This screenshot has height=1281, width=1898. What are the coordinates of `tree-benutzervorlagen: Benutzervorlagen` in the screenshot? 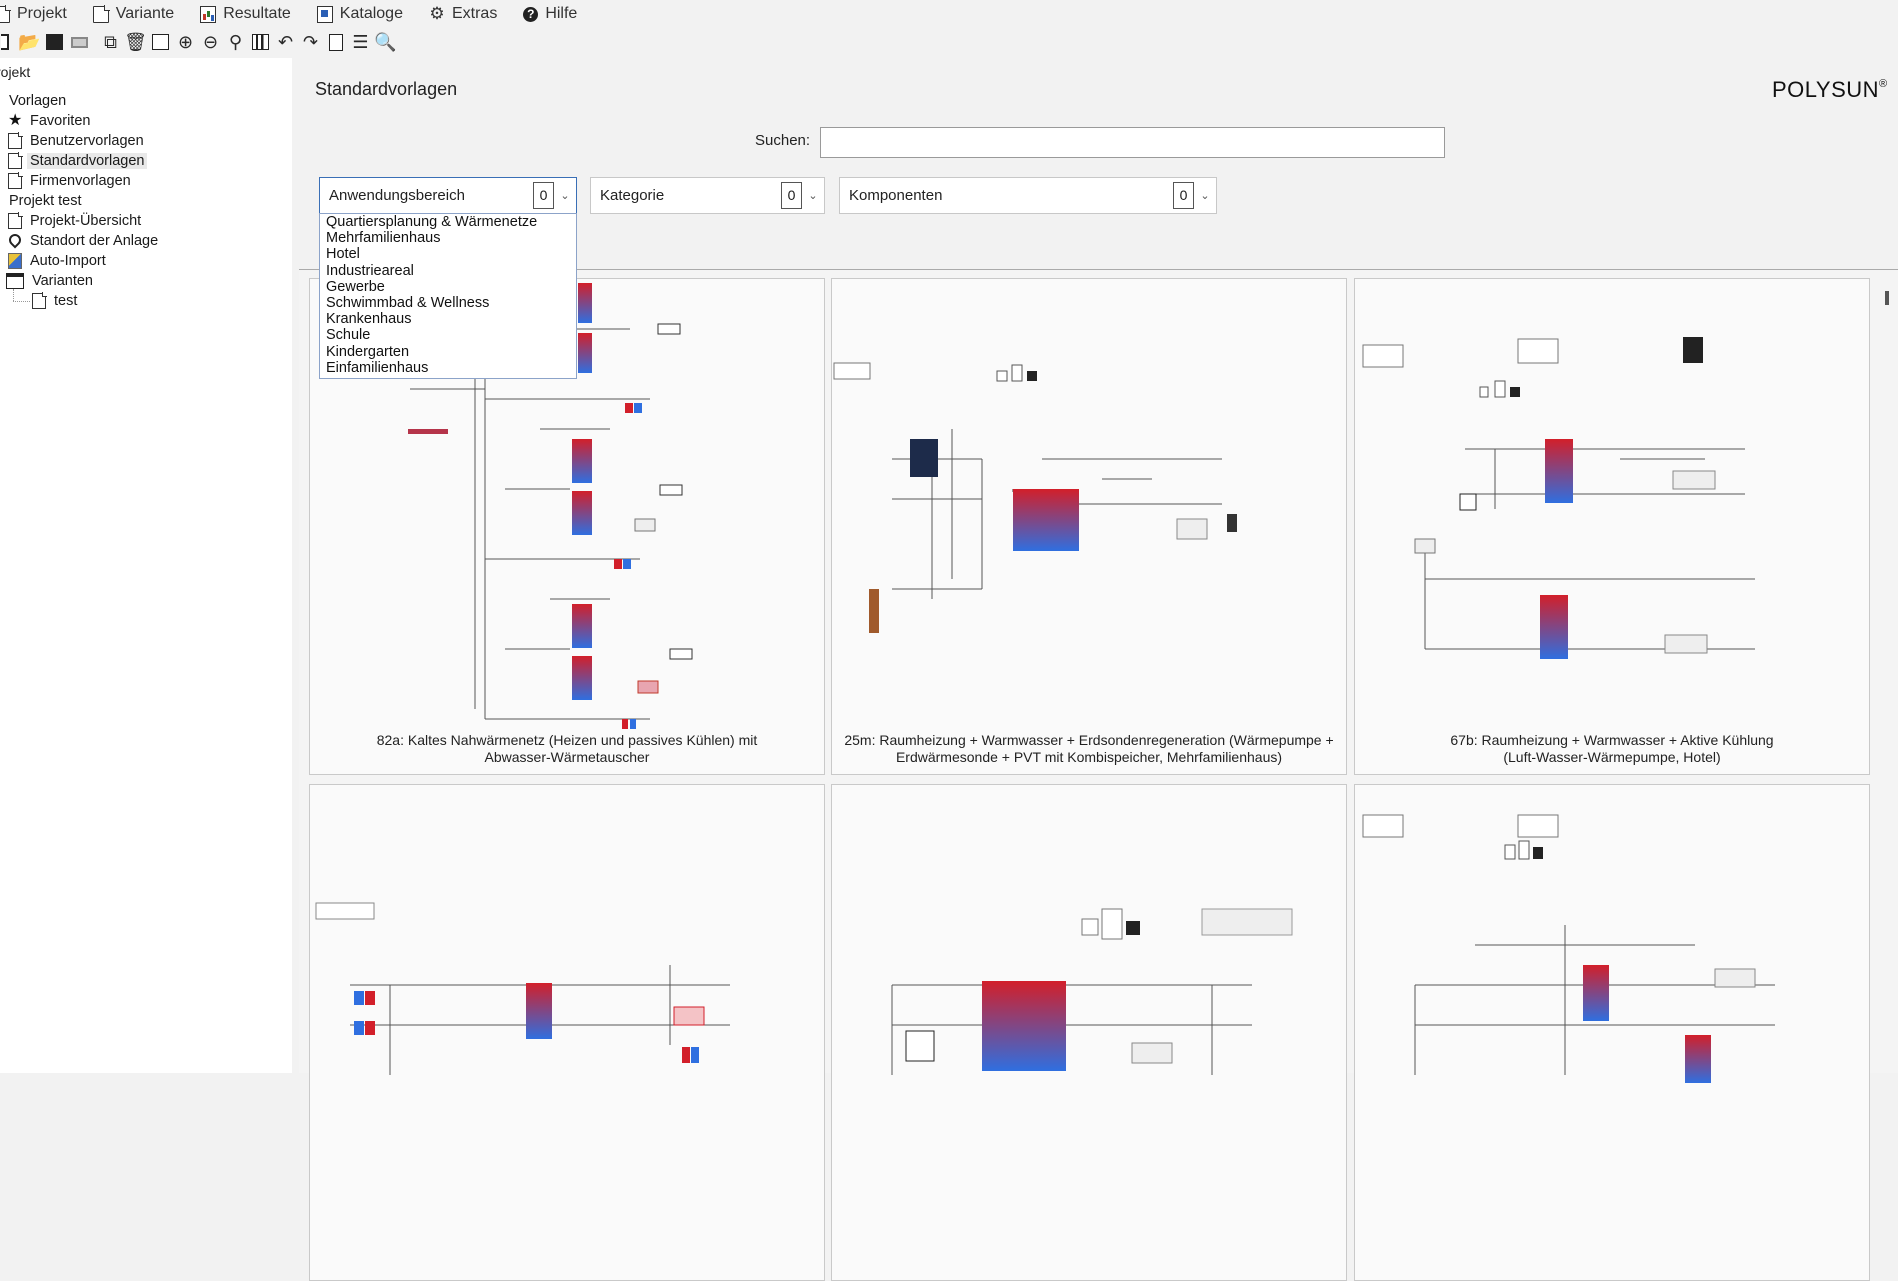 It's located at (76, 140).